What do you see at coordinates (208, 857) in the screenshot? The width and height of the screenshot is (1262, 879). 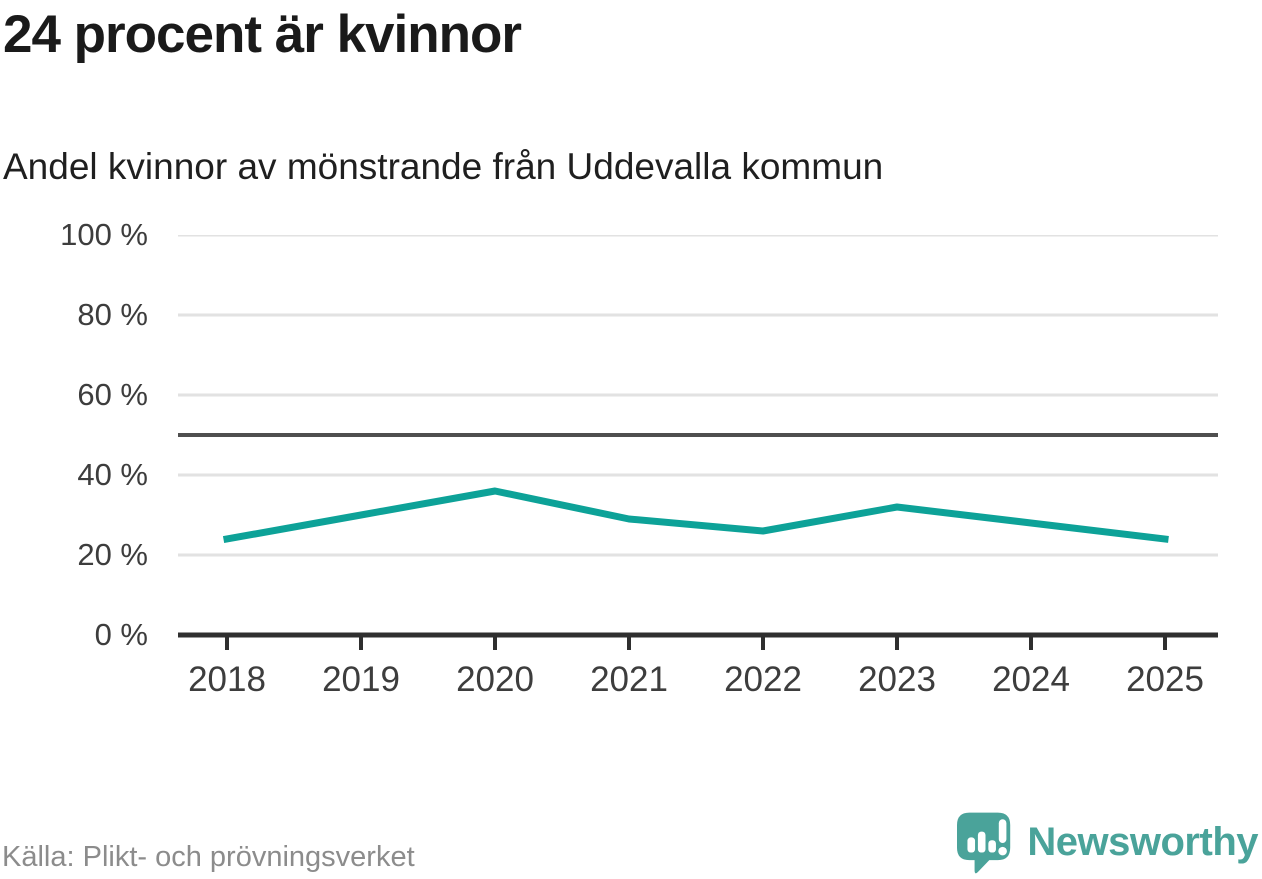 I see `source-text: Källa: Plikt- och prövningsverket` at bounding box center [208, 857].